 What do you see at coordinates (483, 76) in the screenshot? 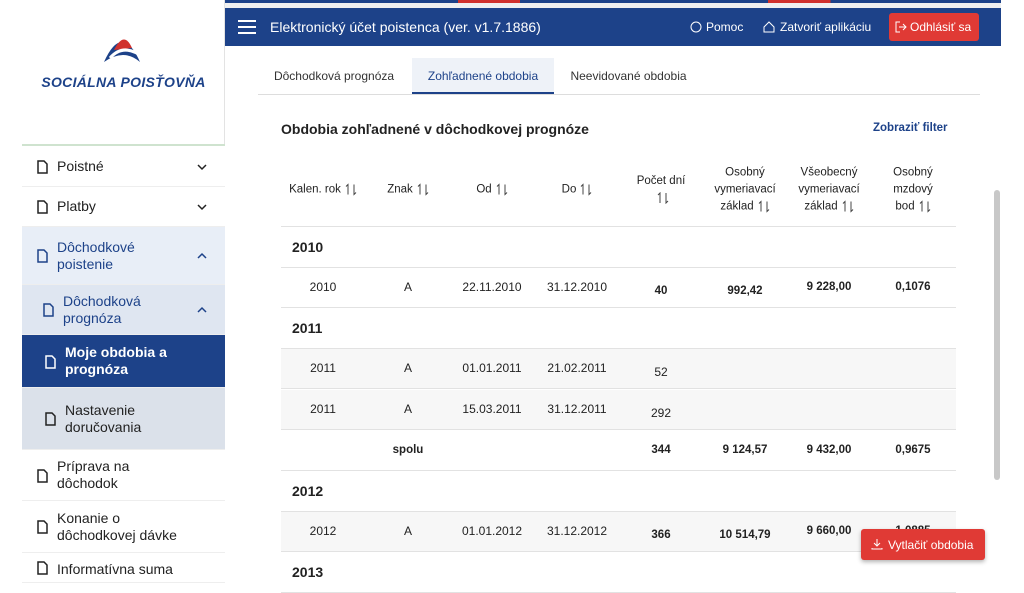
I see `tab: Zohľadnené obdobia` at bounding box center [483, 76].